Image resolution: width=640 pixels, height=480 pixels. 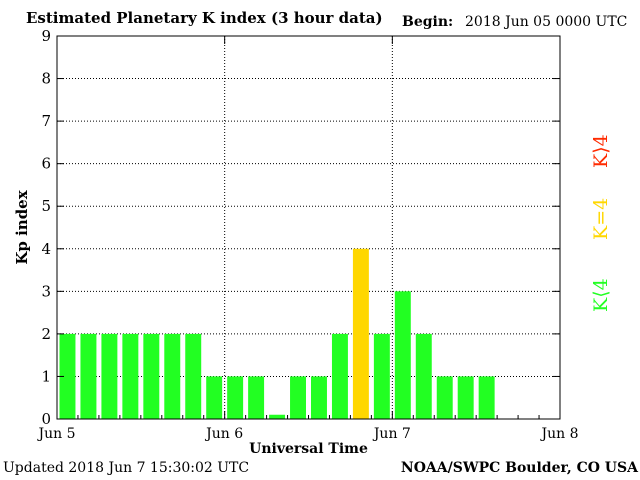 What do you see at coordinates (223, 434) in the screenshot?
I see `x-tick-label: Jun 6` at bounding box center [223, 434].